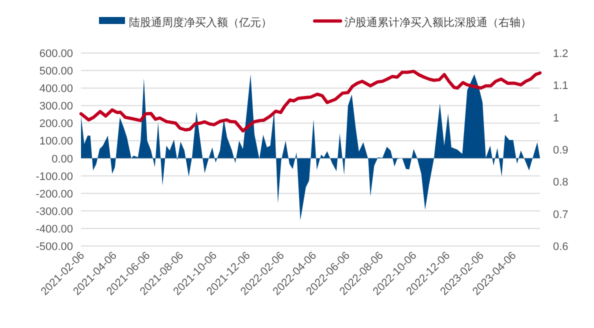 The width and height of the screenshot is (594, 328). Describe the element at coordinates (54, 194) in the screenshot. I see `y-tick-label: -200.00` at that location.